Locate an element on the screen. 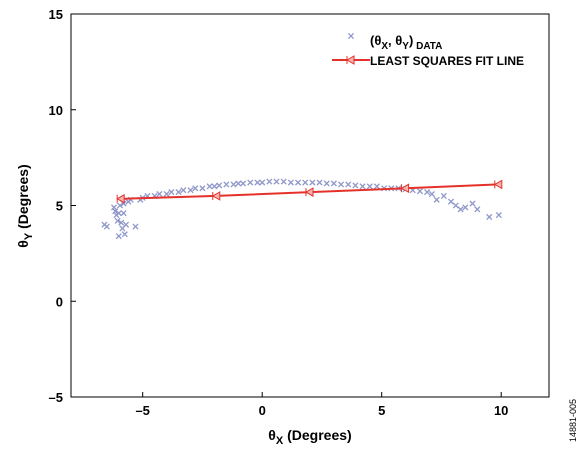  y-tick-label: 10 is located at coordinates (56, 110).